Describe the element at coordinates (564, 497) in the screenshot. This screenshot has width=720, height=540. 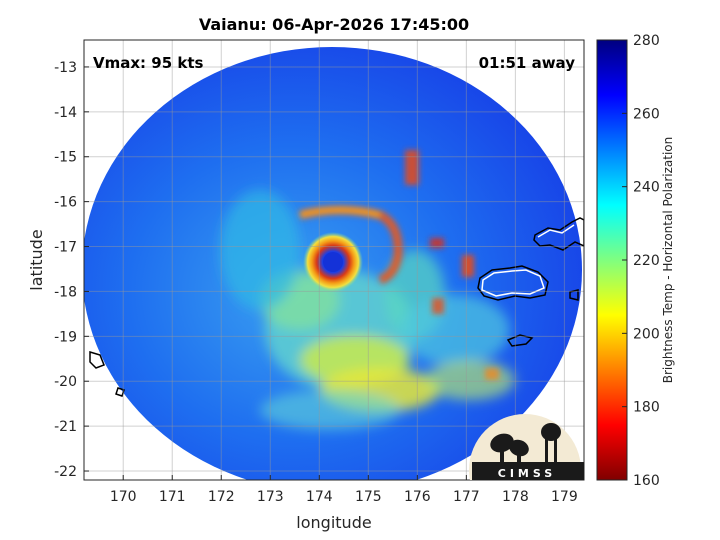
I see `x-tick-label: 179` at that location.